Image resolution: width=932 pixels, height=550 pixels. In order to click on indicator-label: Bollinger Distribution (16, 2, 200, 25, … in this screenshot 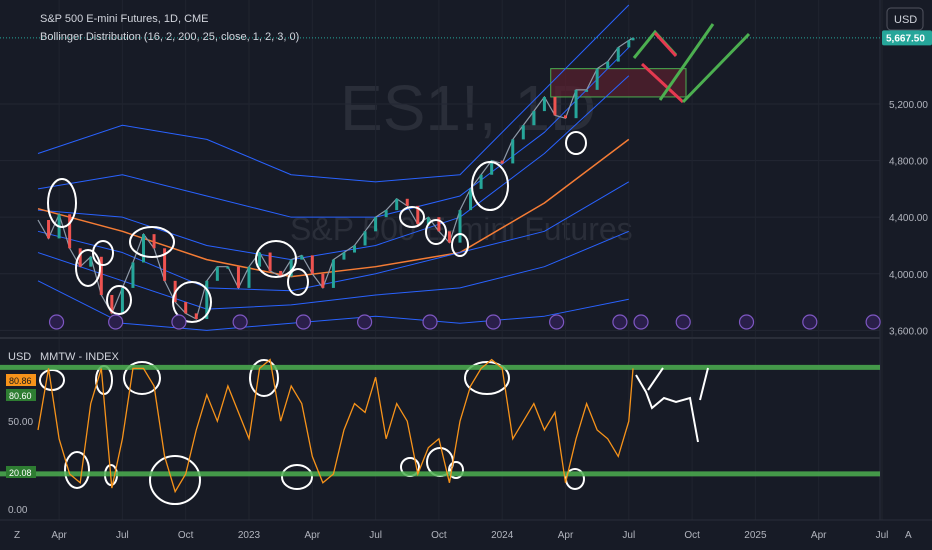, I will do `click(169, 37)`.